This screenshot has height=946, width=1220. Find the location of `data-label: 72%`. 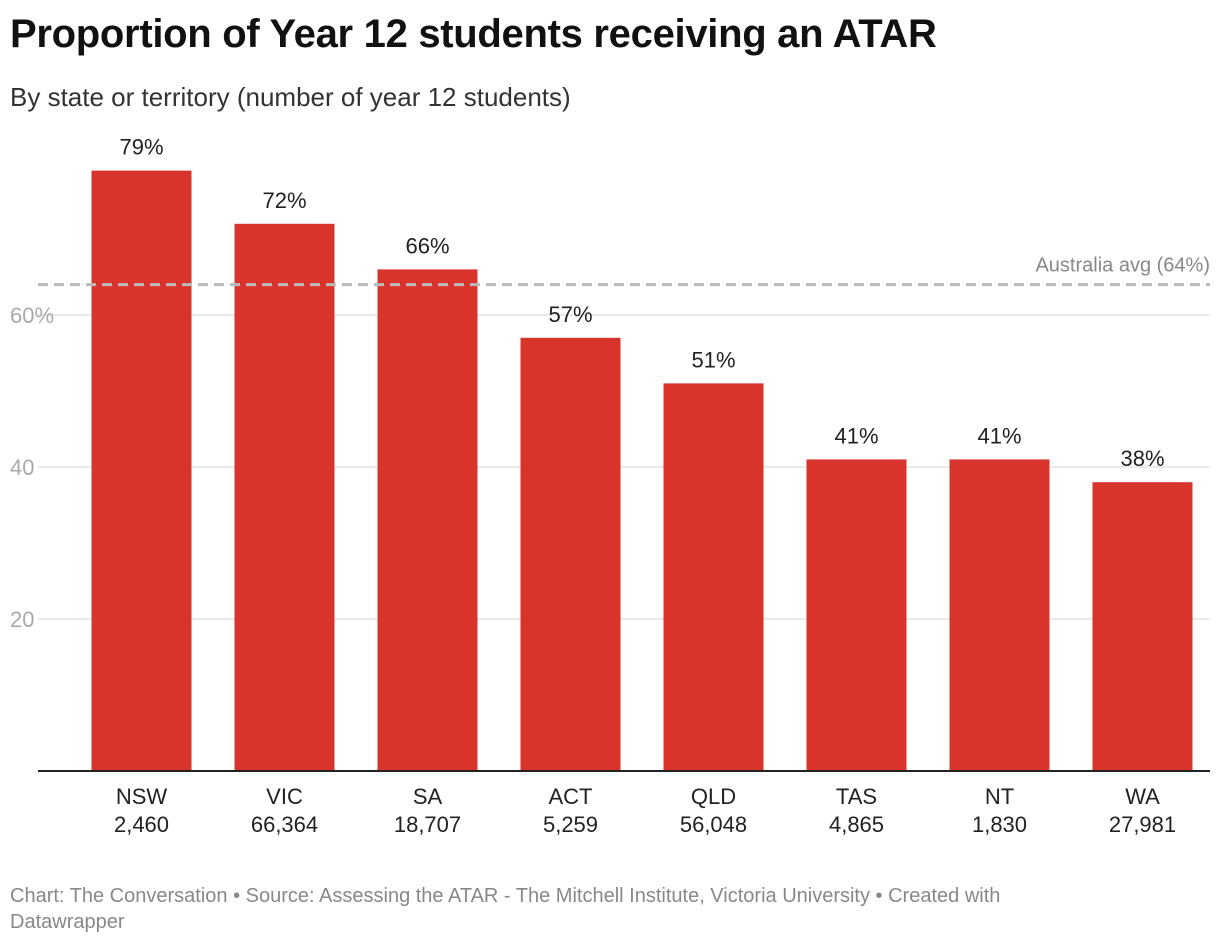

data-label: 72% is located at coordinates (284, 200).